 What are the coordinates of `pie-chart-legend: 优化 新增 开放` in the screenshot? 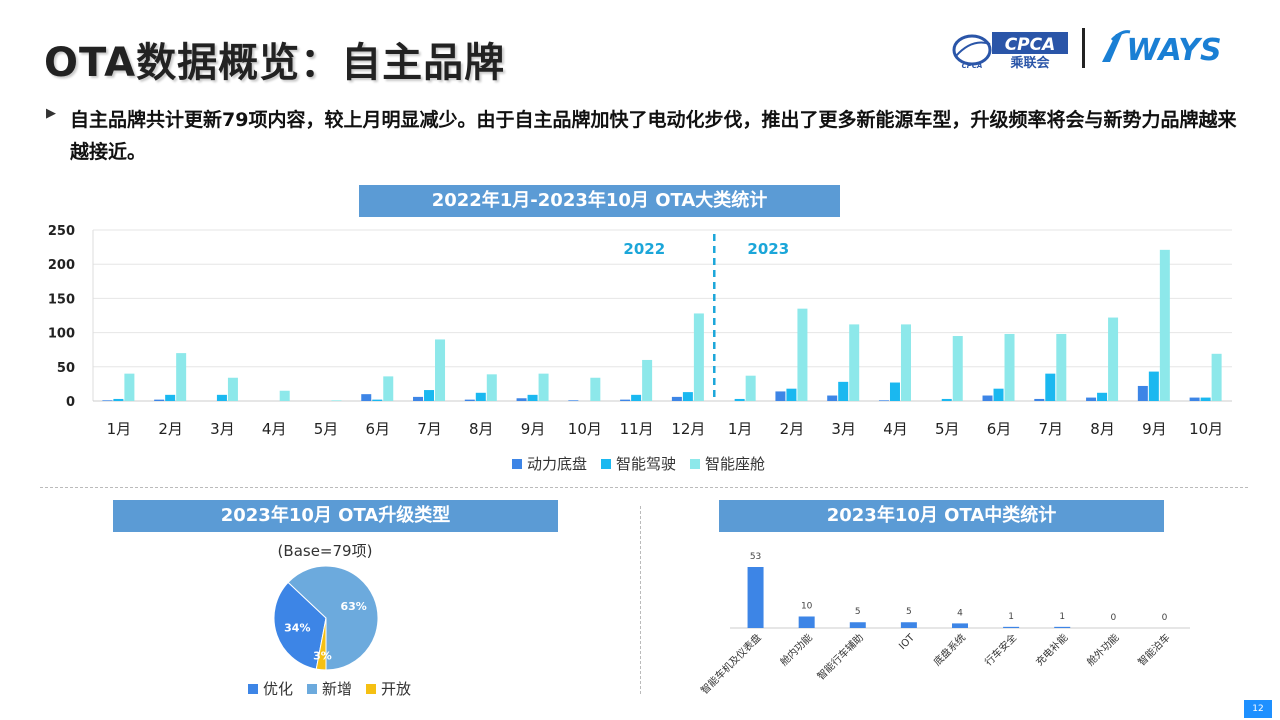 It's located at (329, 688).